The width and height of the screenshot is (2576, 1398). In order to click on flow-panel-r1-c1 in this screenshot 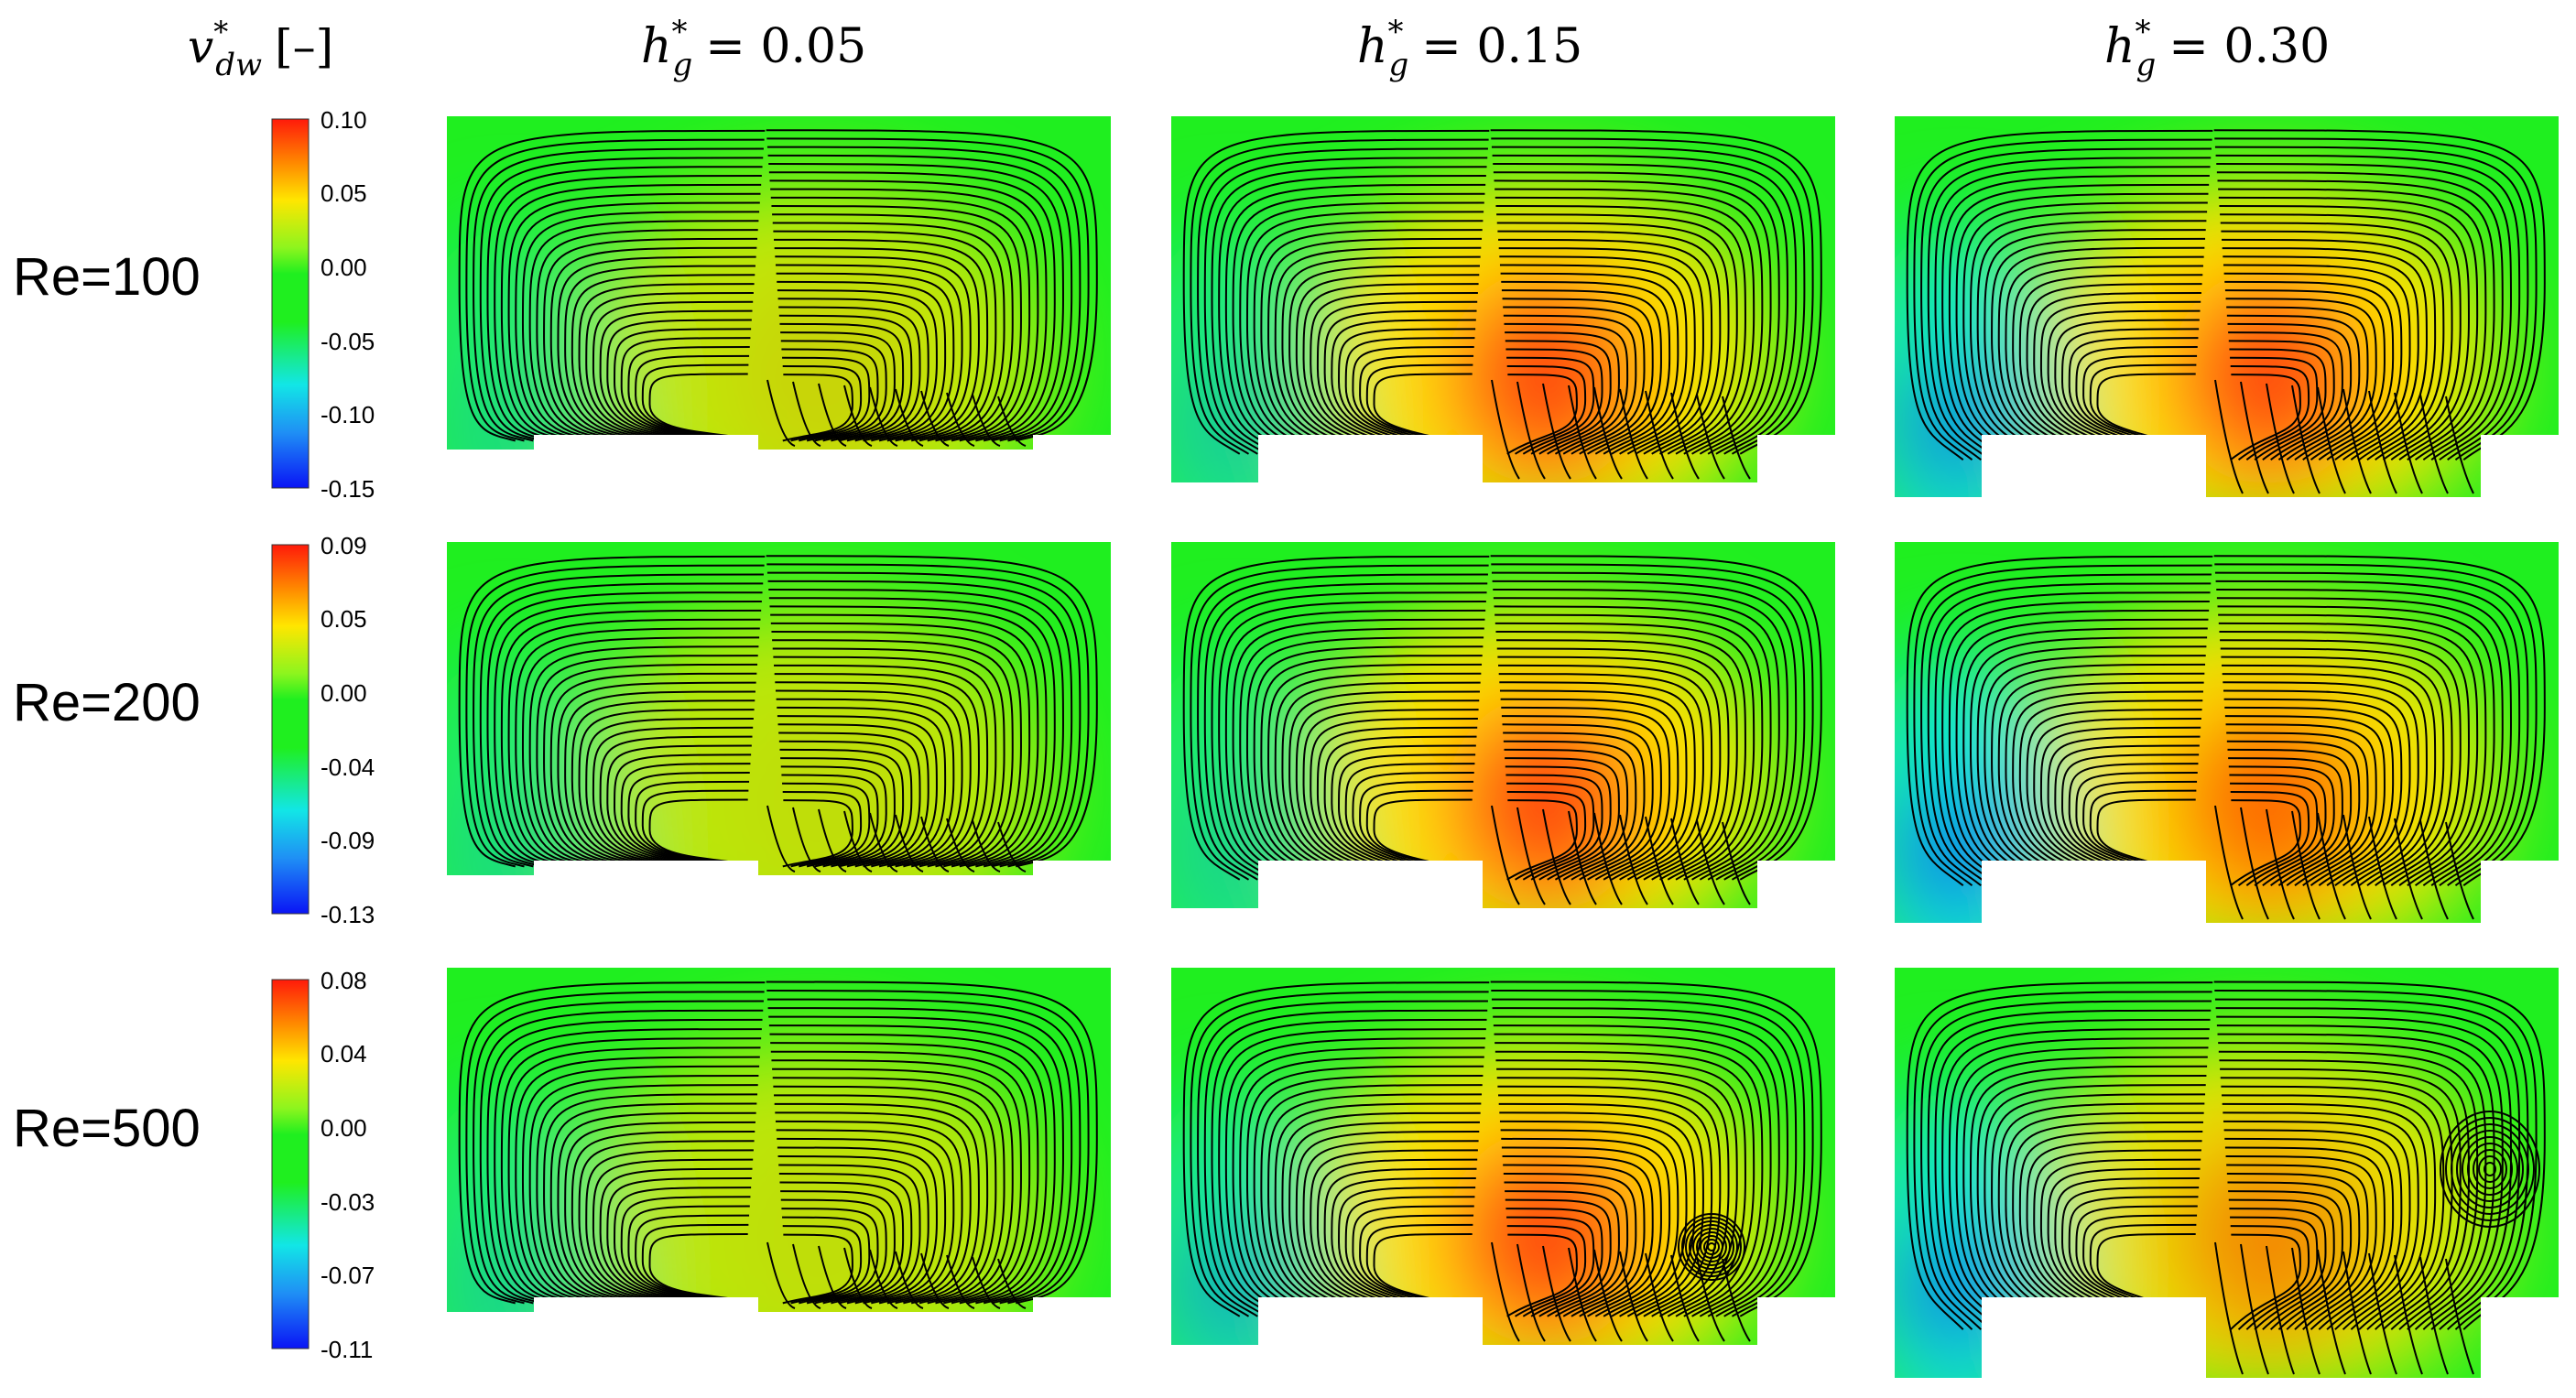, I will do `click(779, 283)`.